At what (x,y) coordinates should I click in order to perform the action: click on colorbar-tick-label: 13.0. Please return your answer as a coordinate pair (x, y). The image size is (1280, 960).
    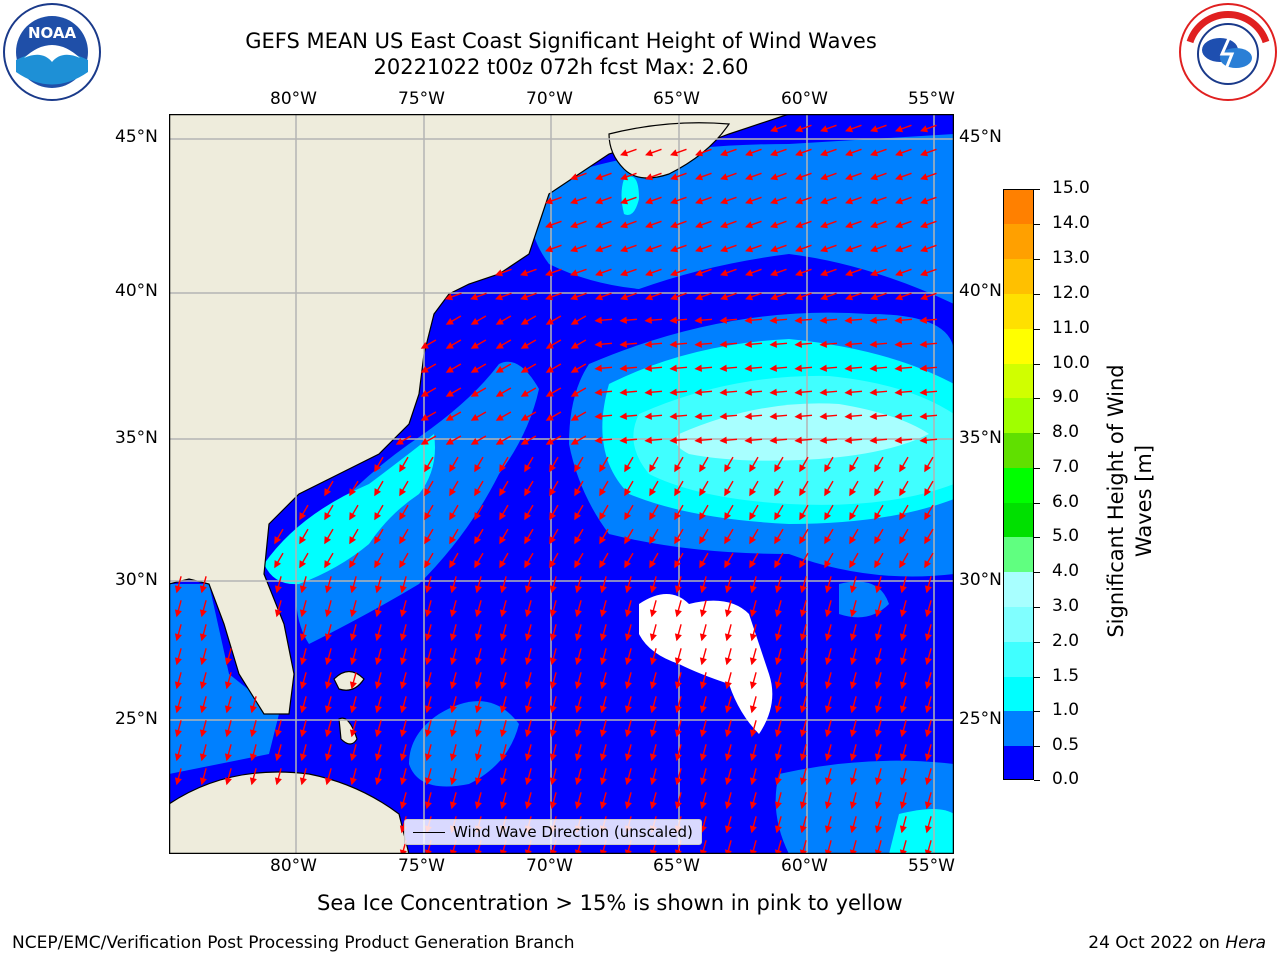
    Looking at the image, I should click on (1071, 258).